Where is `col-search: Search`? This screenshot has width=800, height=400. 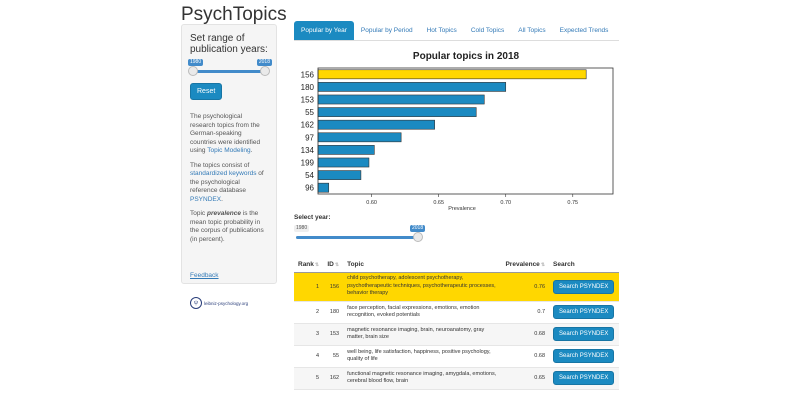
col-search: Search is located at coordinates (584, 265).